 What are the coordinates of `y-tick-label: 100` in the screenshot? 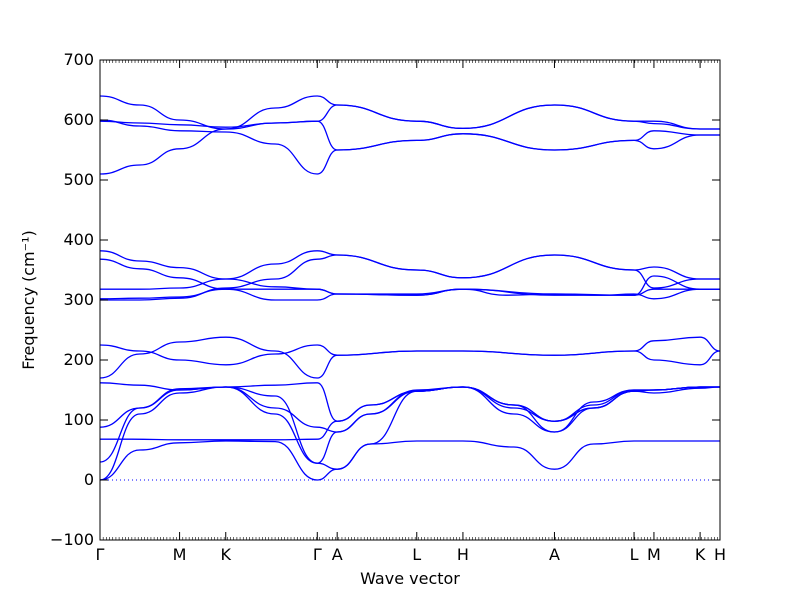 It's located at (78, 419).